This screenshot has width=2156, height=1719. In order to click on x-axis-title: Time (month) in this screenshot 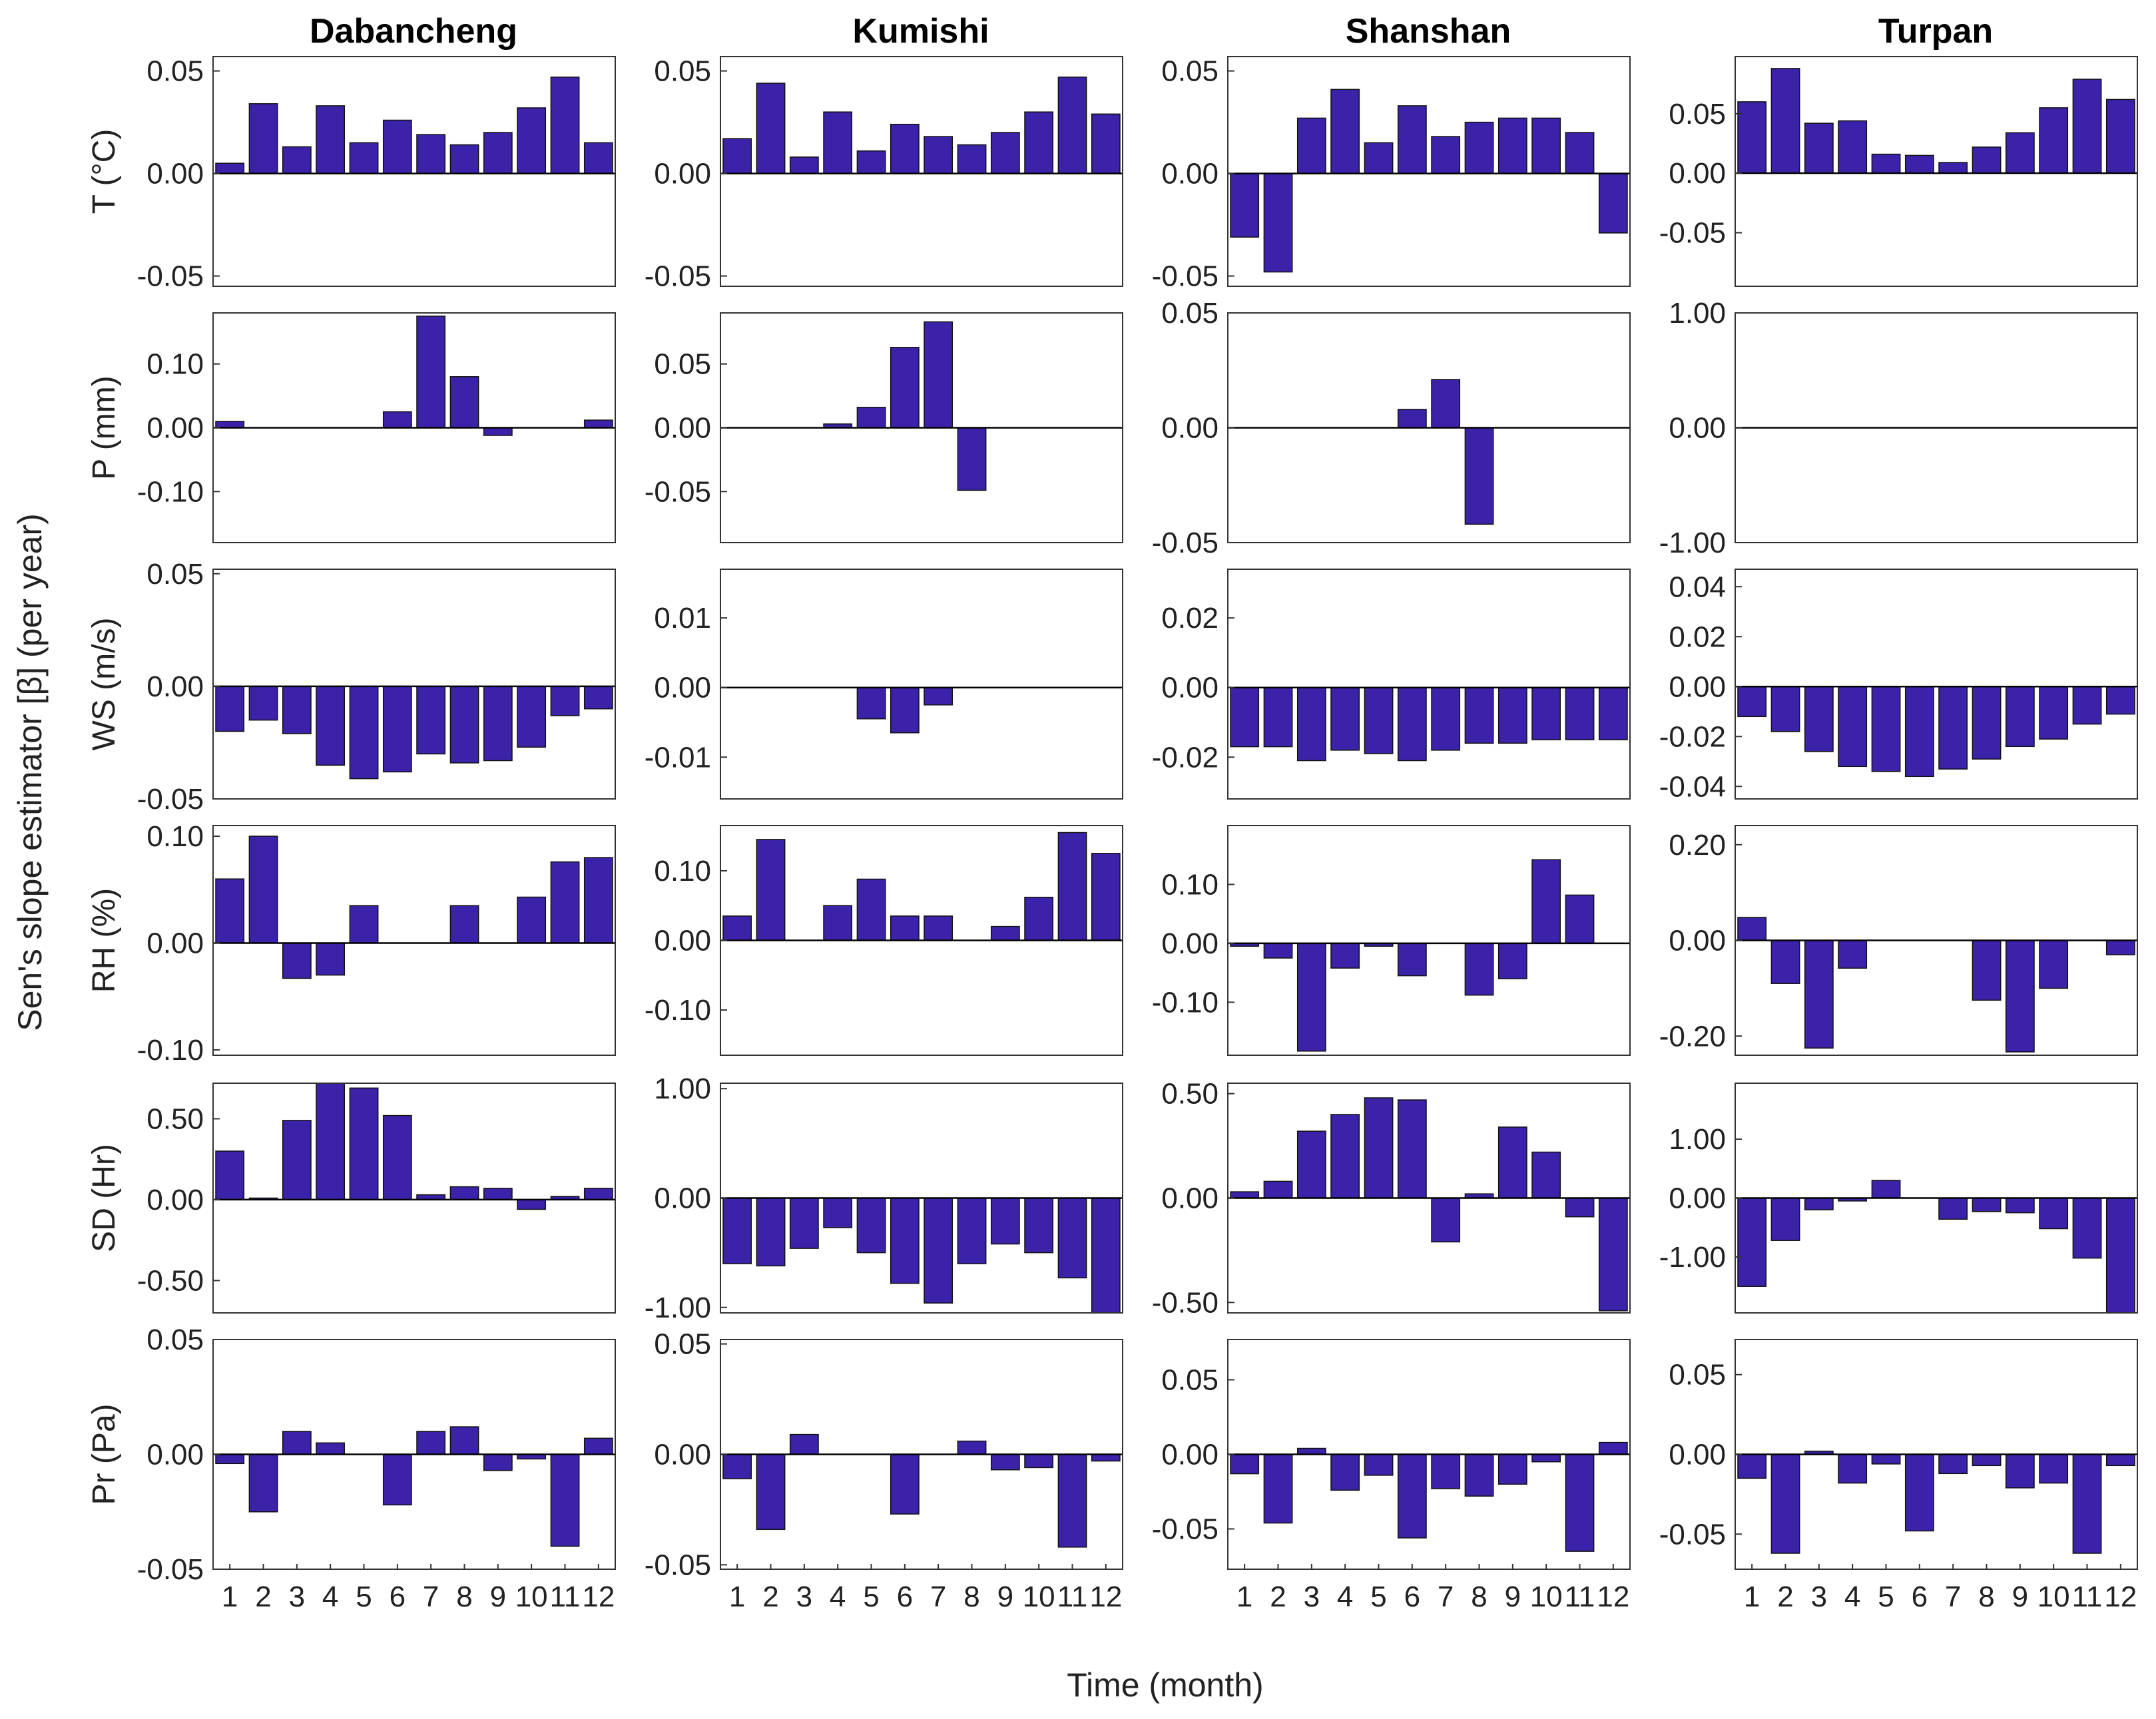, I will do `click(1165, 1685)`.